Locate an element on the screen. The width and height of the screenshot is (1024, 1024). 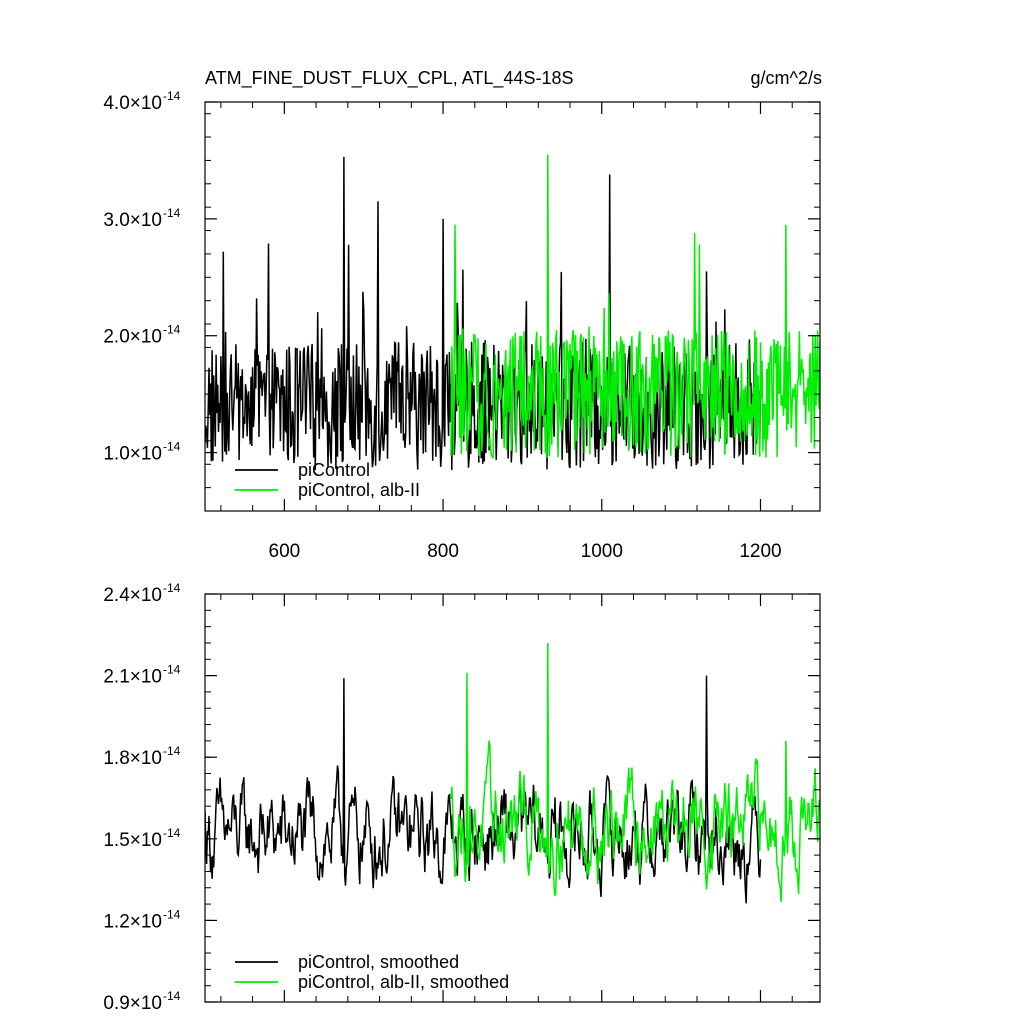
x-tick-label: 1200 is located at coordinates (760, 551).